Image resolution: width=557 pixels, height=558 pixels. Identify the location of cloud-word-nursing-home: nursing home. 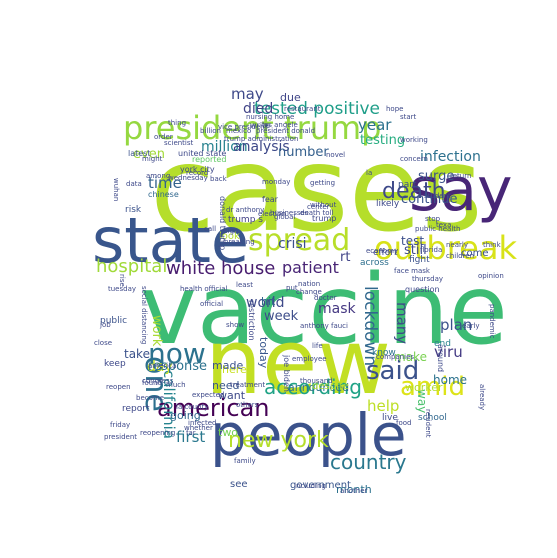
(270, 117).